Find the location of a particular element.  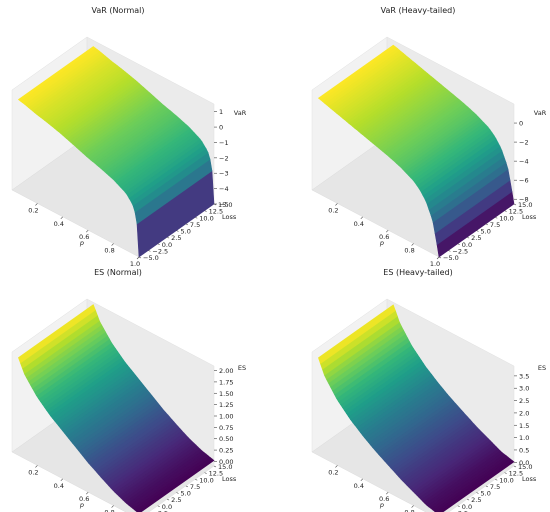

z-axis-label: ES is located at coordinates (542, 368).